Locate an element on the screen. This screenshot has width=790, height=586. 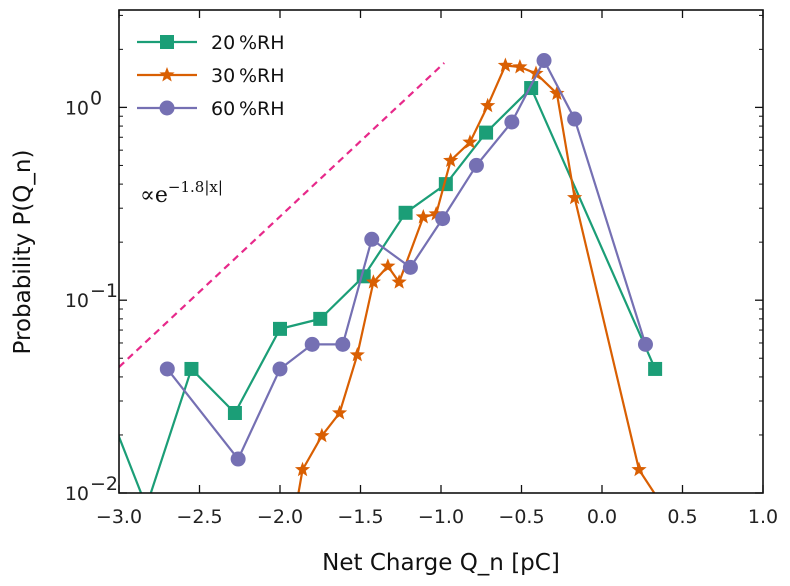
x-tick-label: −1.5 is located at coordinates (360, 517).